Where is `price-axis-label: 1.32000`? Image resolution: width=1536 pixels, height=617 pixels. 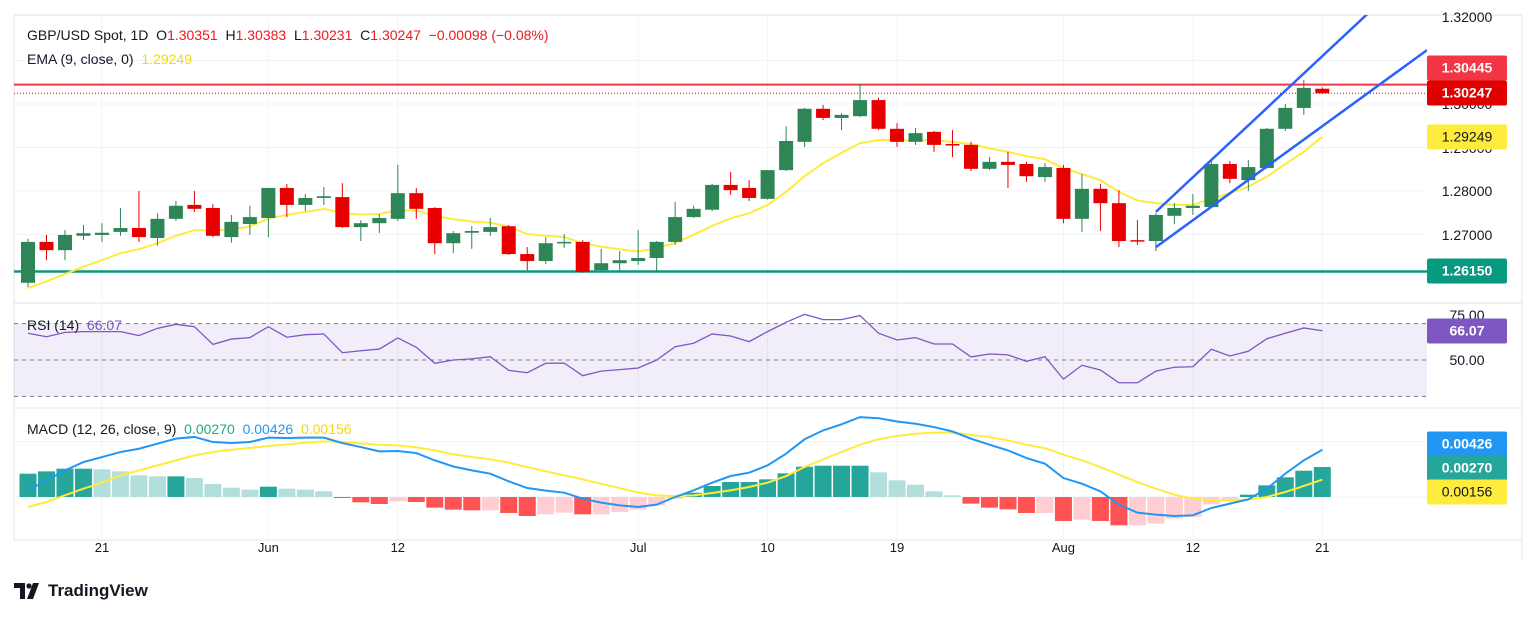
price-axis-label: 1.32000 is located at coordinates (1467, 17).